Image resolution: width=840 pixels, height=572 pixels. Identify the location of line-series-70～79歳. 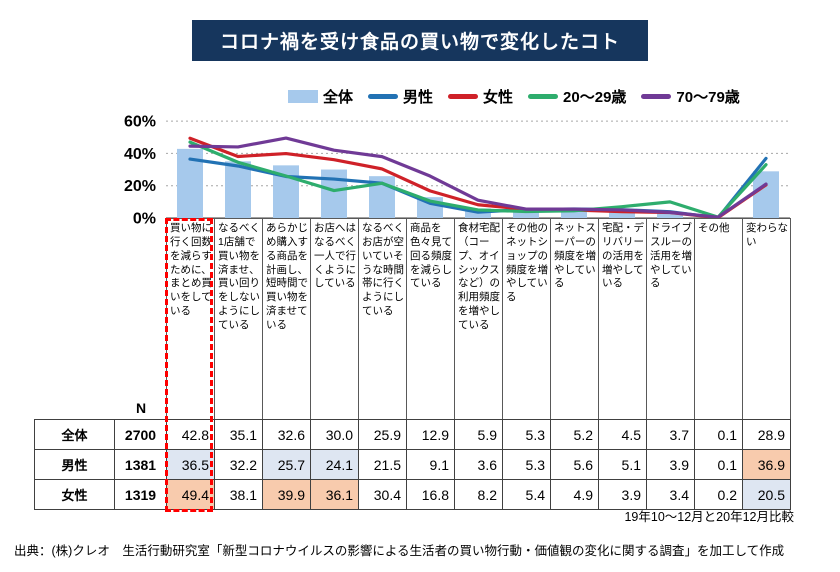
(478, 177).